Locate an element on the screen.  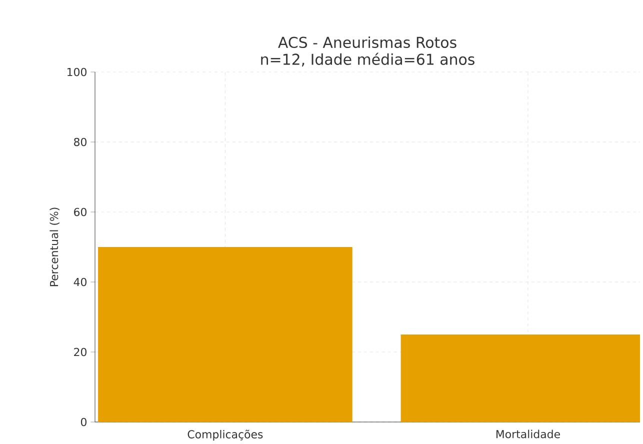
y-tick-label: 0 is located at coordinates (83, 422).